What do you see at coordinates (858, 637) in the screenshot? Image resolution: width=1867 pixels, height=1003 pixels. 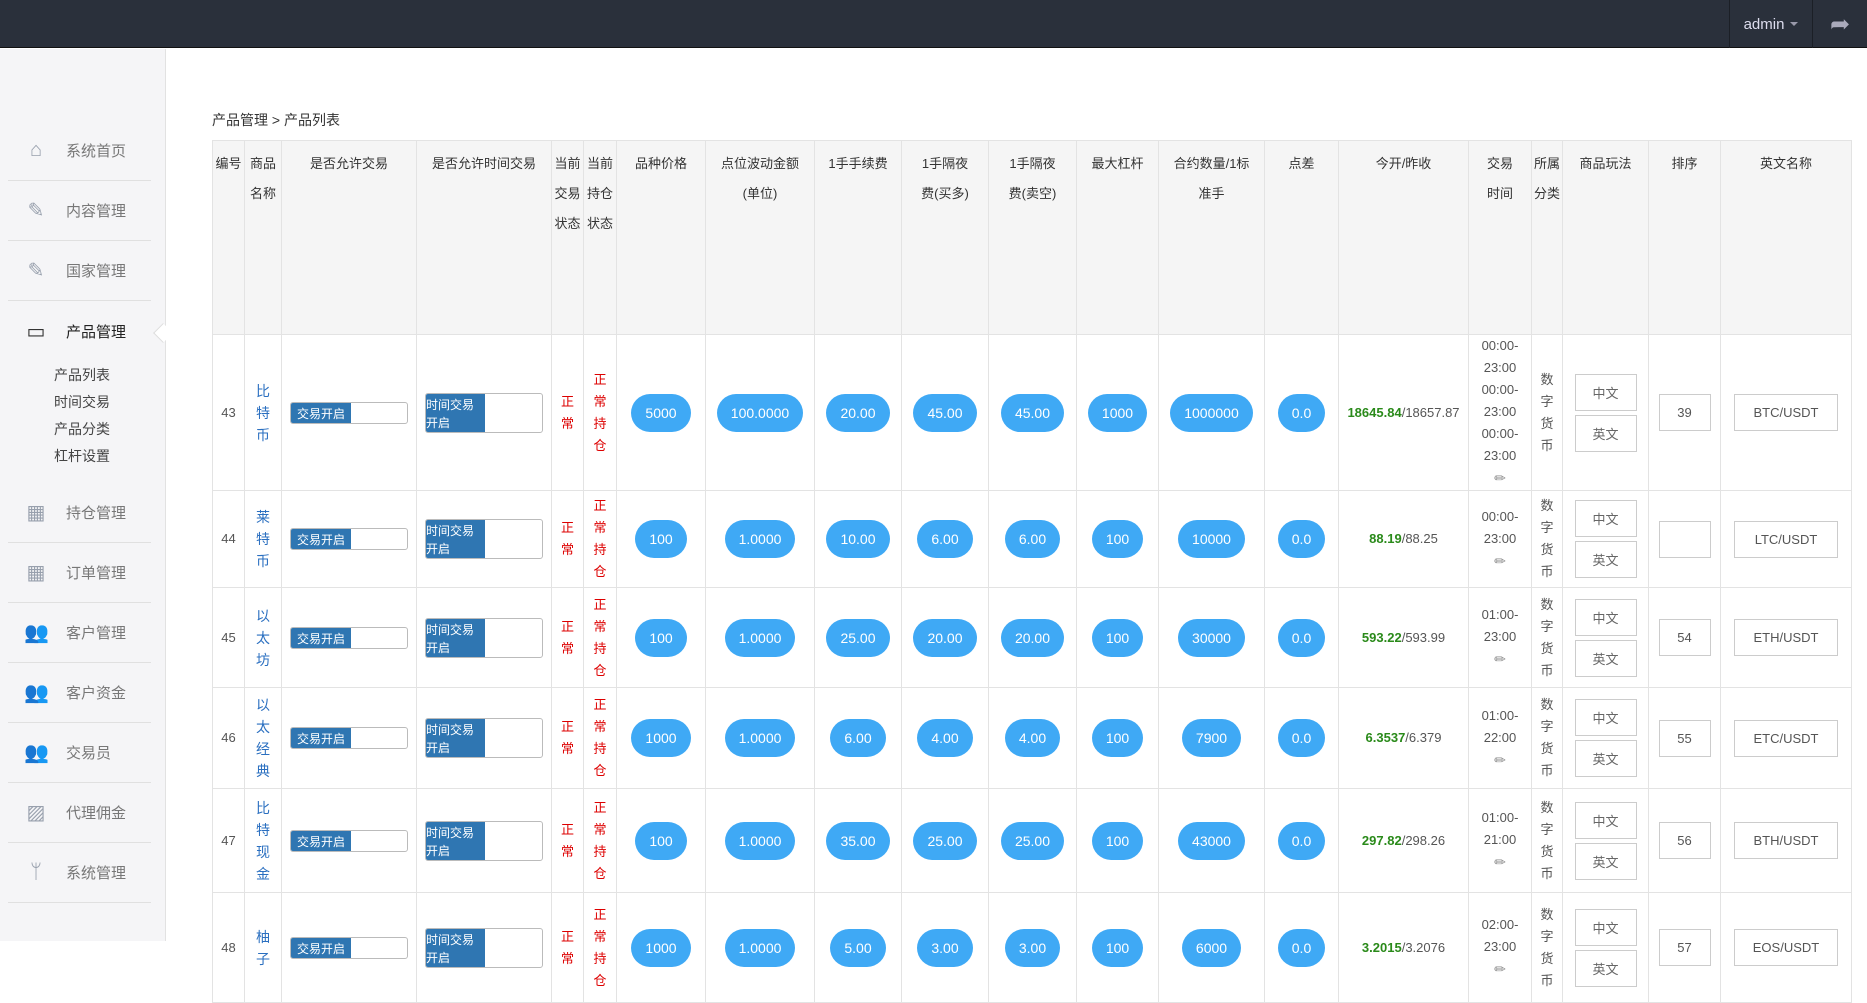 I see `fee-pill: 25.00` at bounding box center [858, 637].